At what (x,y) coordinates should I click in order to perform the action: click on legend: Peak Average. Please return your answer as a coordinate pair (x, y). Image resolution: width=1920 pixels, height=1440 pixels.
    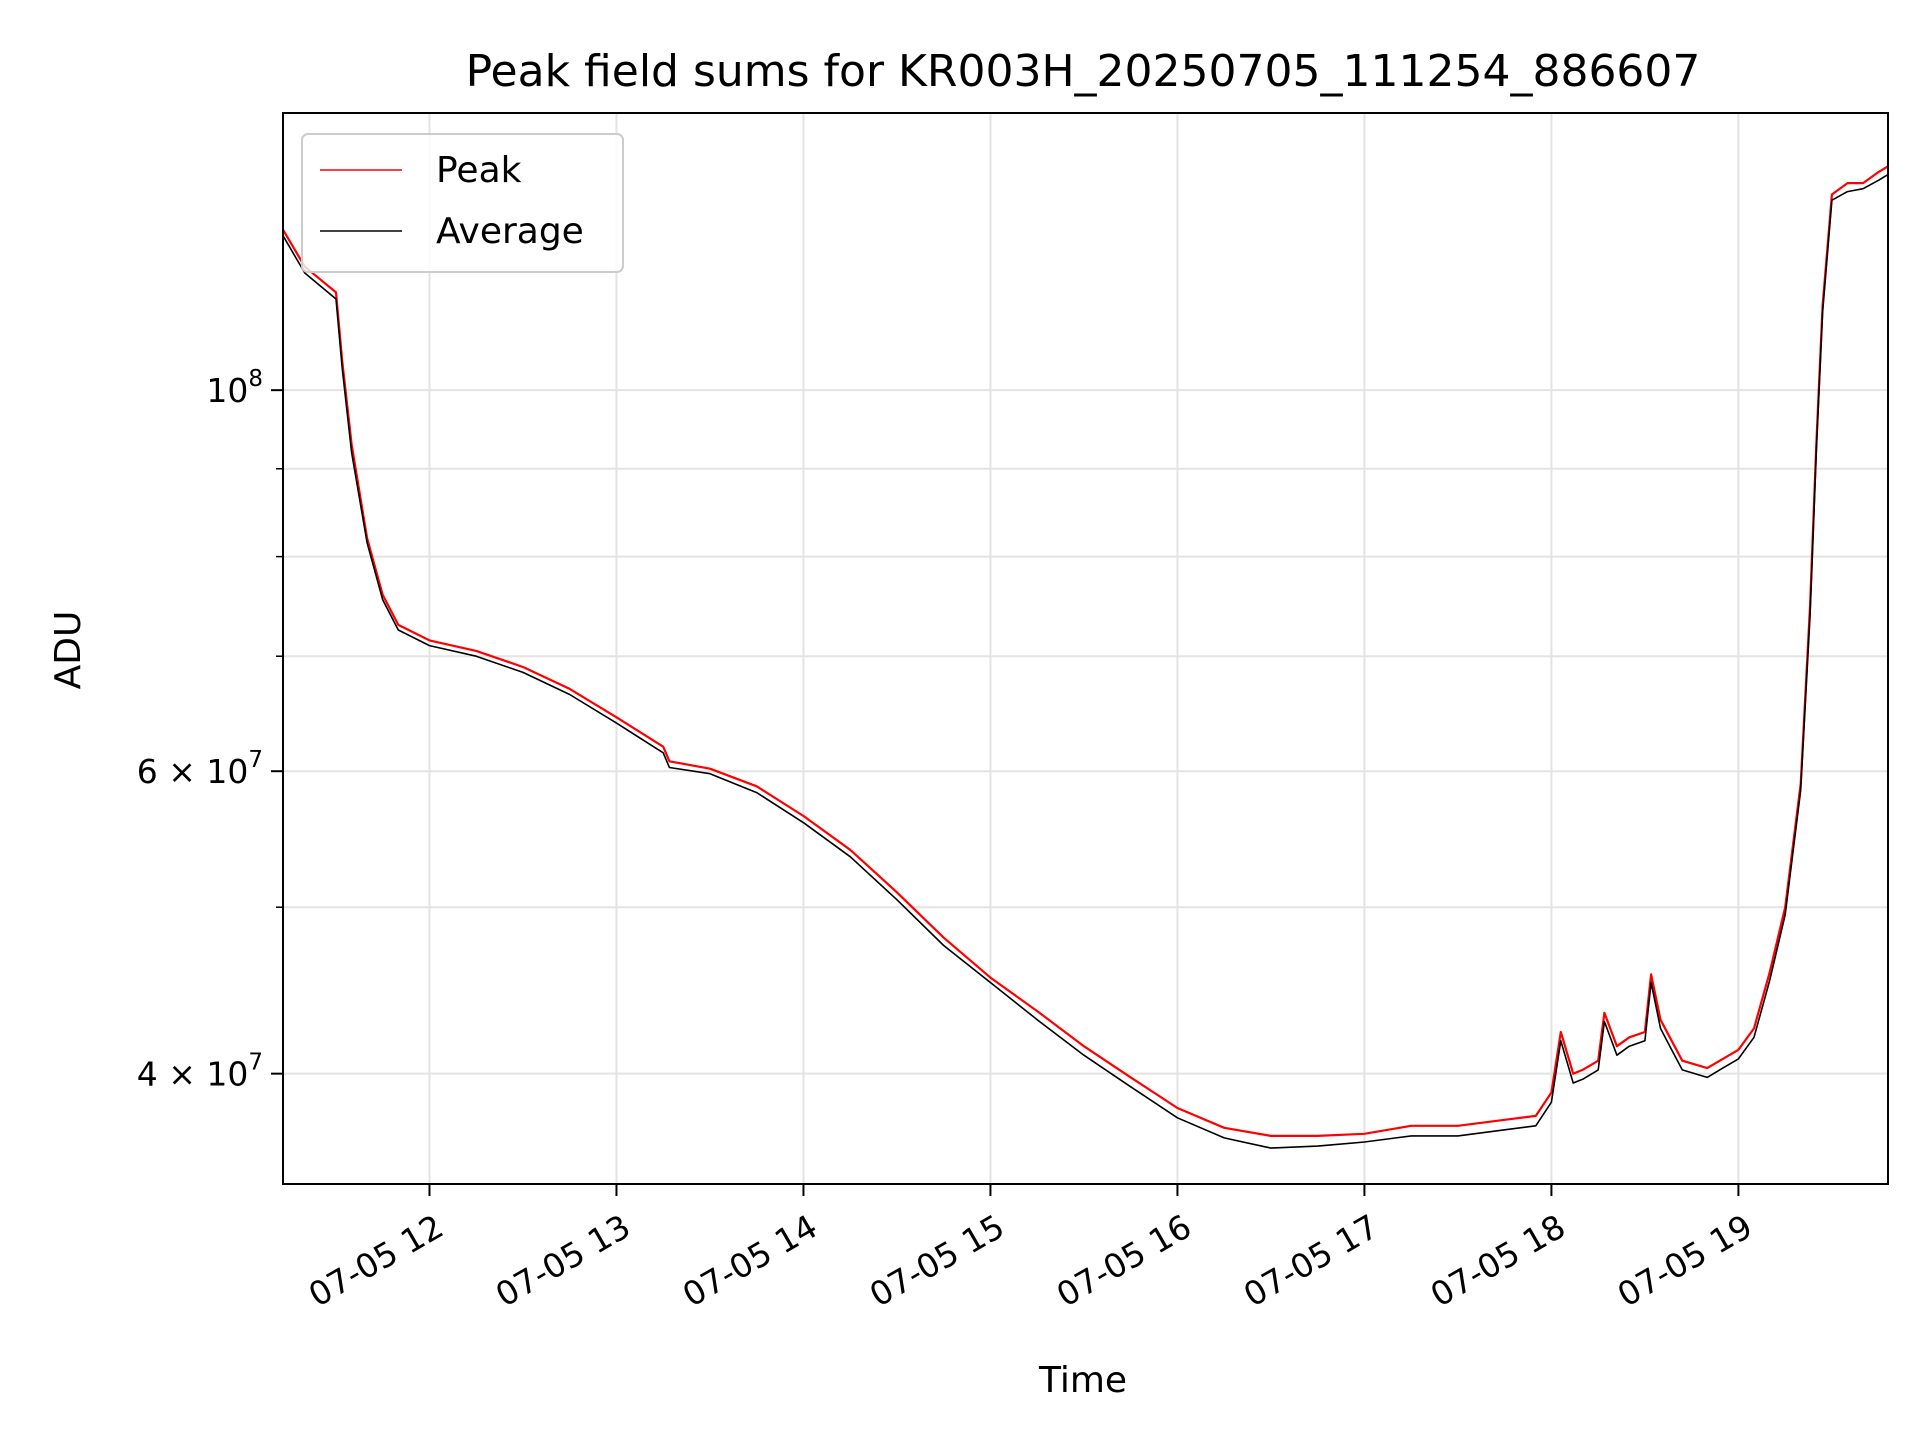
    Looking at the image, I should click on (462, 203).